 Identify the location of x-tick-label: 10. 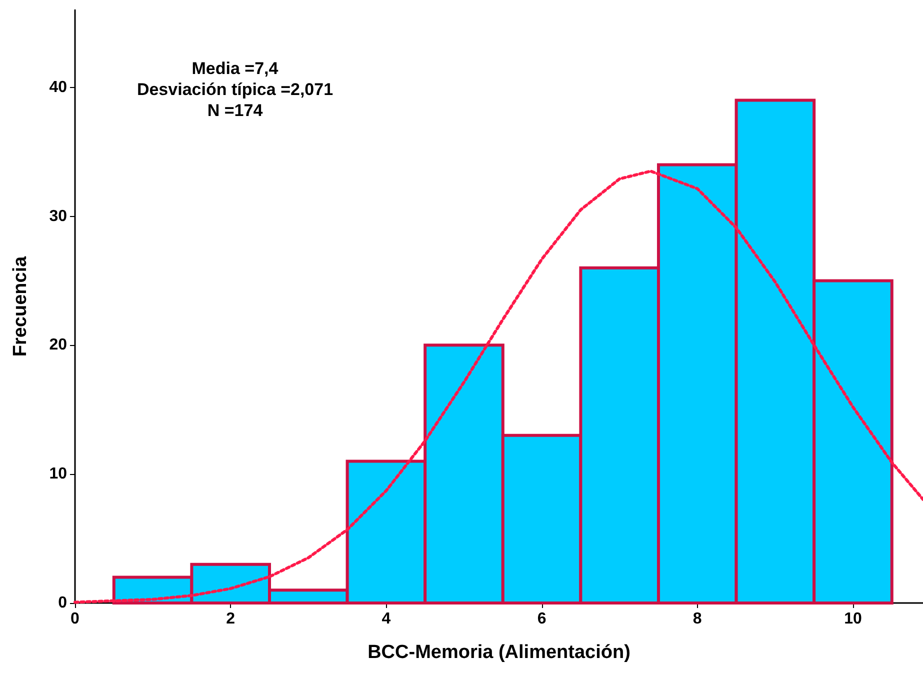
(853, 619).